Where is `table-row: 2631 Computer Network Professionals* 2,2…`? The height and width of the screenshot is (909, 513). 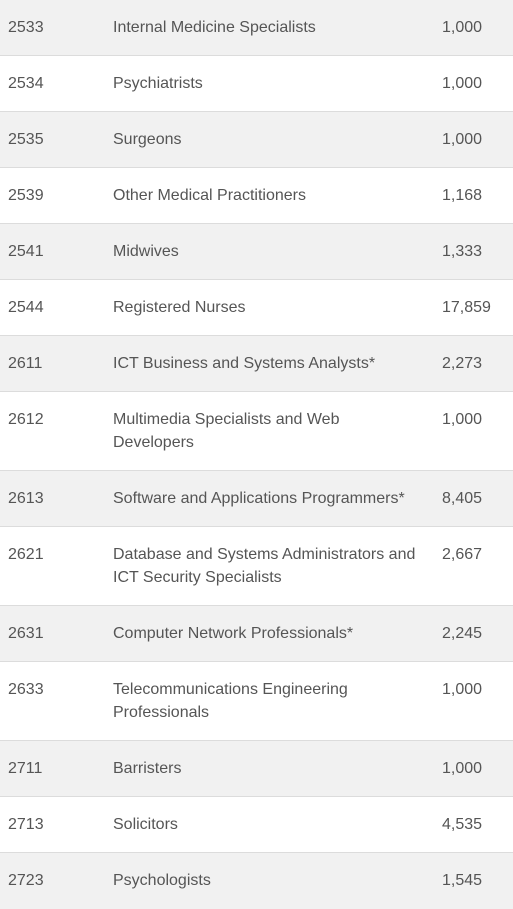
table-row: 2631 Computer Network Professionals* 2,2… is located at coordinates (256, 634).